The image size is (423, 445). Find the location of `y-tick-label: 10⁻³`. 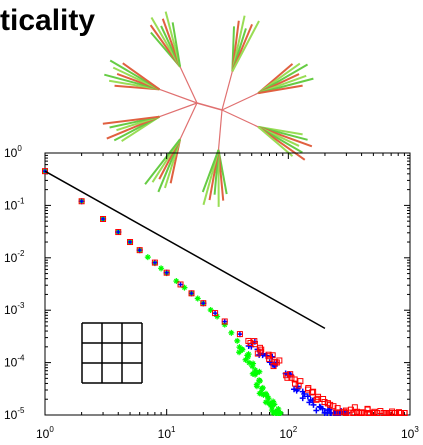

y-tick-label: 10⁻³ is located at coordinates (14, 309).